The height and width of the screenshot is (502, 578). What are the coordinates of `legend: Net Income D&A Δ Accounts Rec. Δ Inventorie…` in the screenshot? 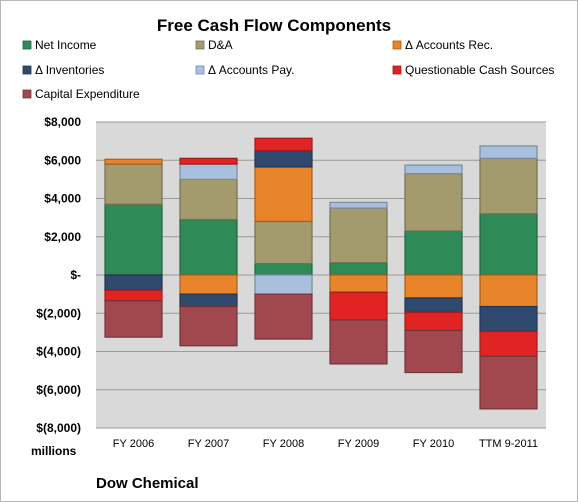 It's located at (288, 69).